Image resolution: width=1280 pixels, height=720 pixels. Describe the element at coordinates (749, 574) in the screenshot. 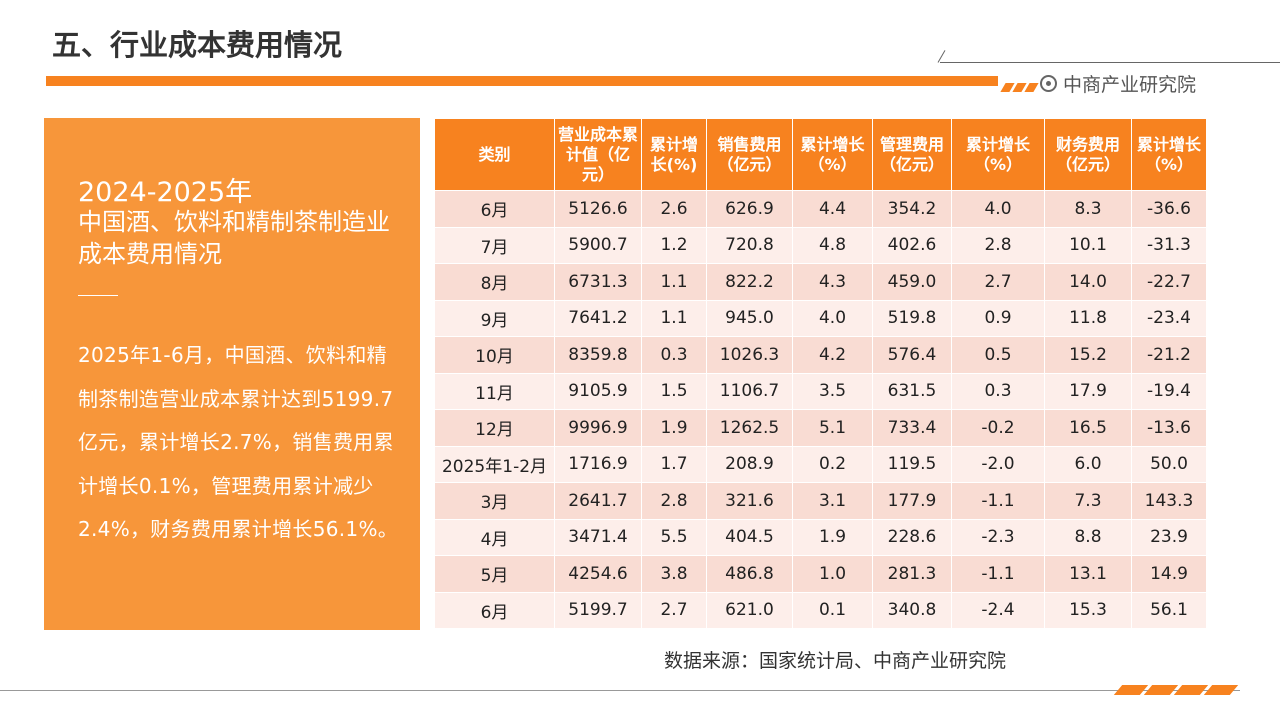

I see `table-cell: 486.8` at that location.